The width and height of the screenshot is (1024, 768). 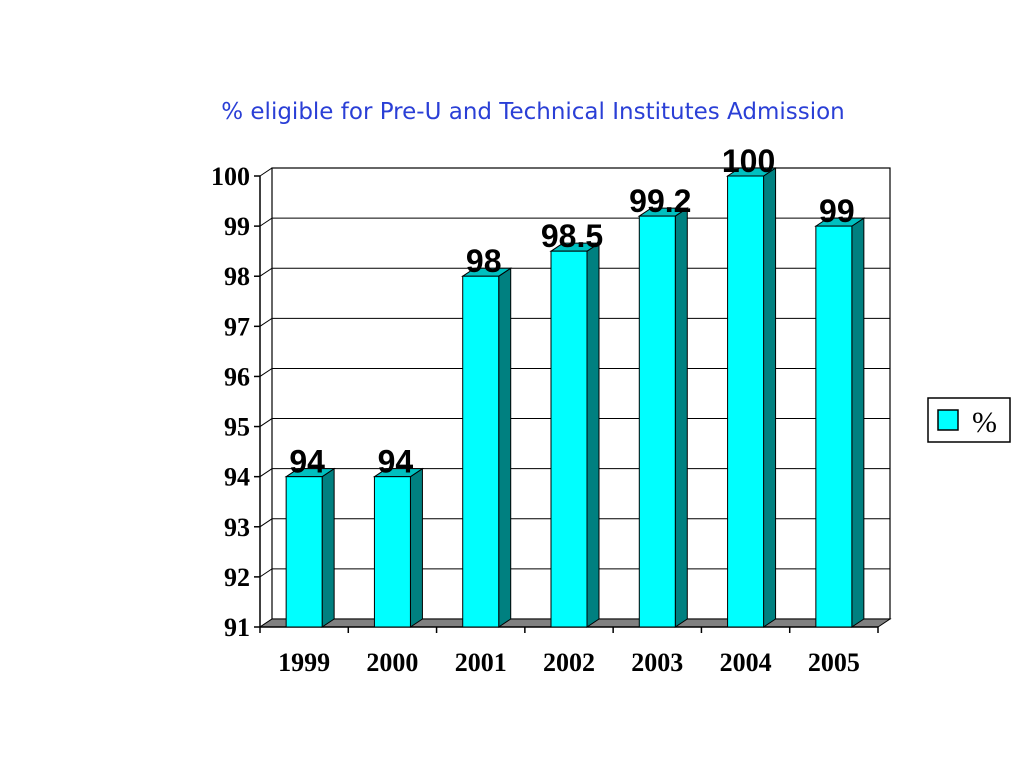 I want to click on y-tick-label: 92, so click(x=237, y=577).